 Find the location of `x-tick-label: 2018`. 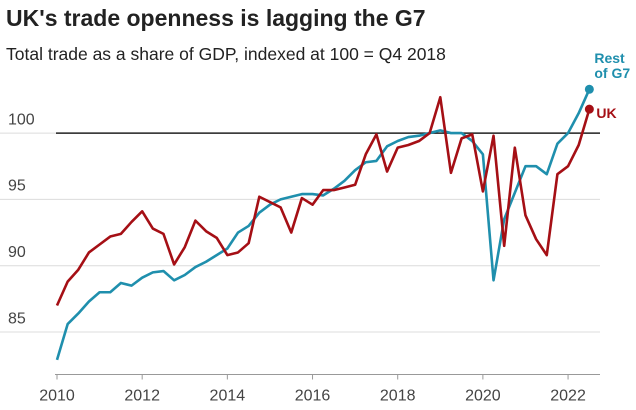

x-tick-label: 2018 is located at coordinates (398, 396).